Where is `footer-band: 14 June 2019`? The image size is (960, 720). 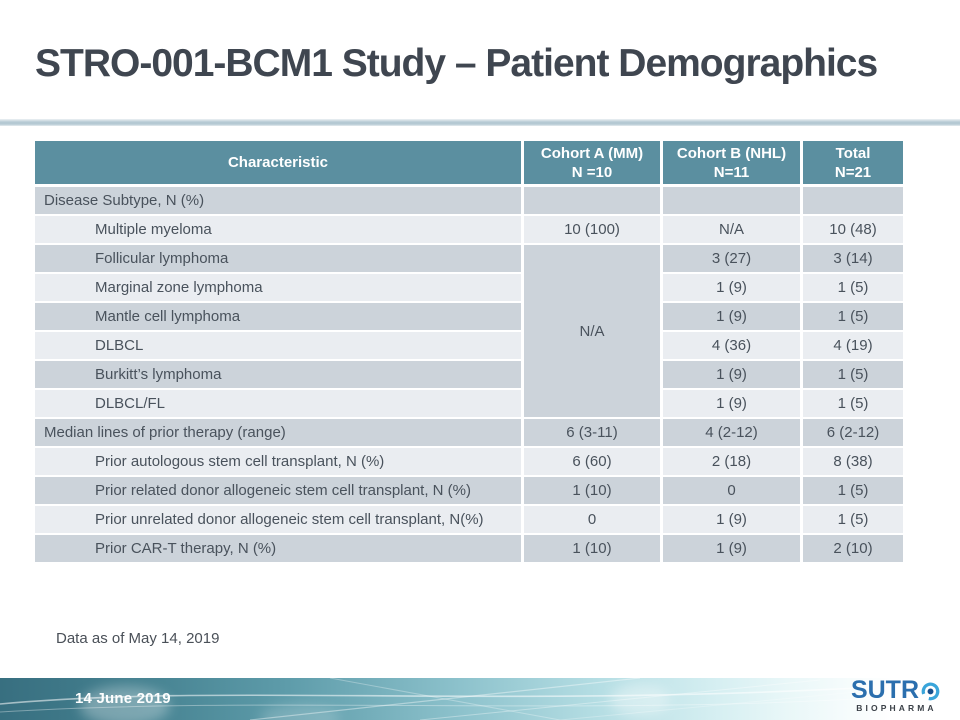 footer-band: 14 June 2019 is located at coordinates (480, 699).